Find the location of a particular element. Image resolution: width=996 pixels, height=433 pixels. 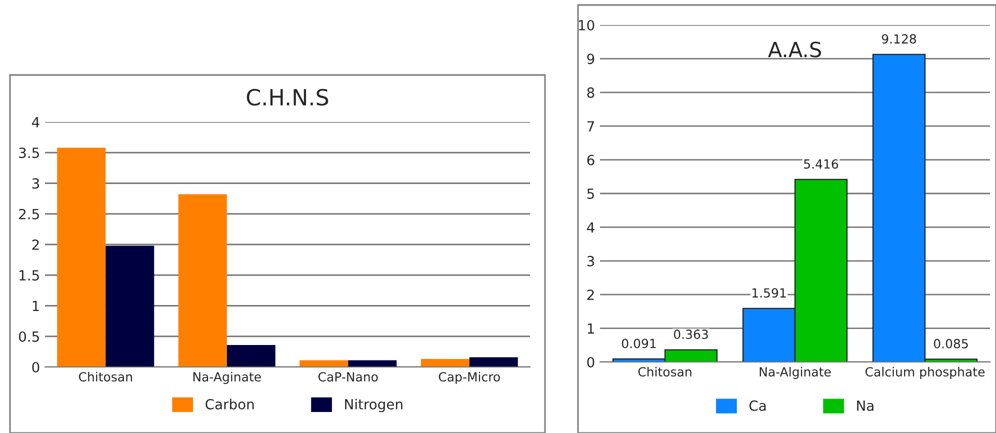

legend-label: Na is located at coordinates (865, 405).